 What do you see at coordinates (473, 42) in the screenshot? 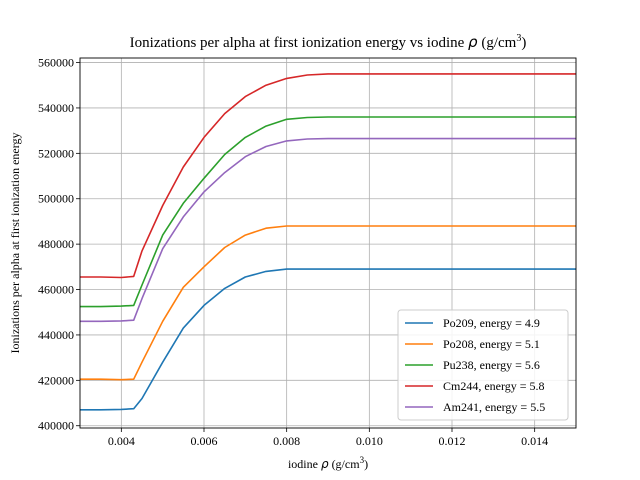
I see `title-rho: ρ` at bounding box center [473, 42].